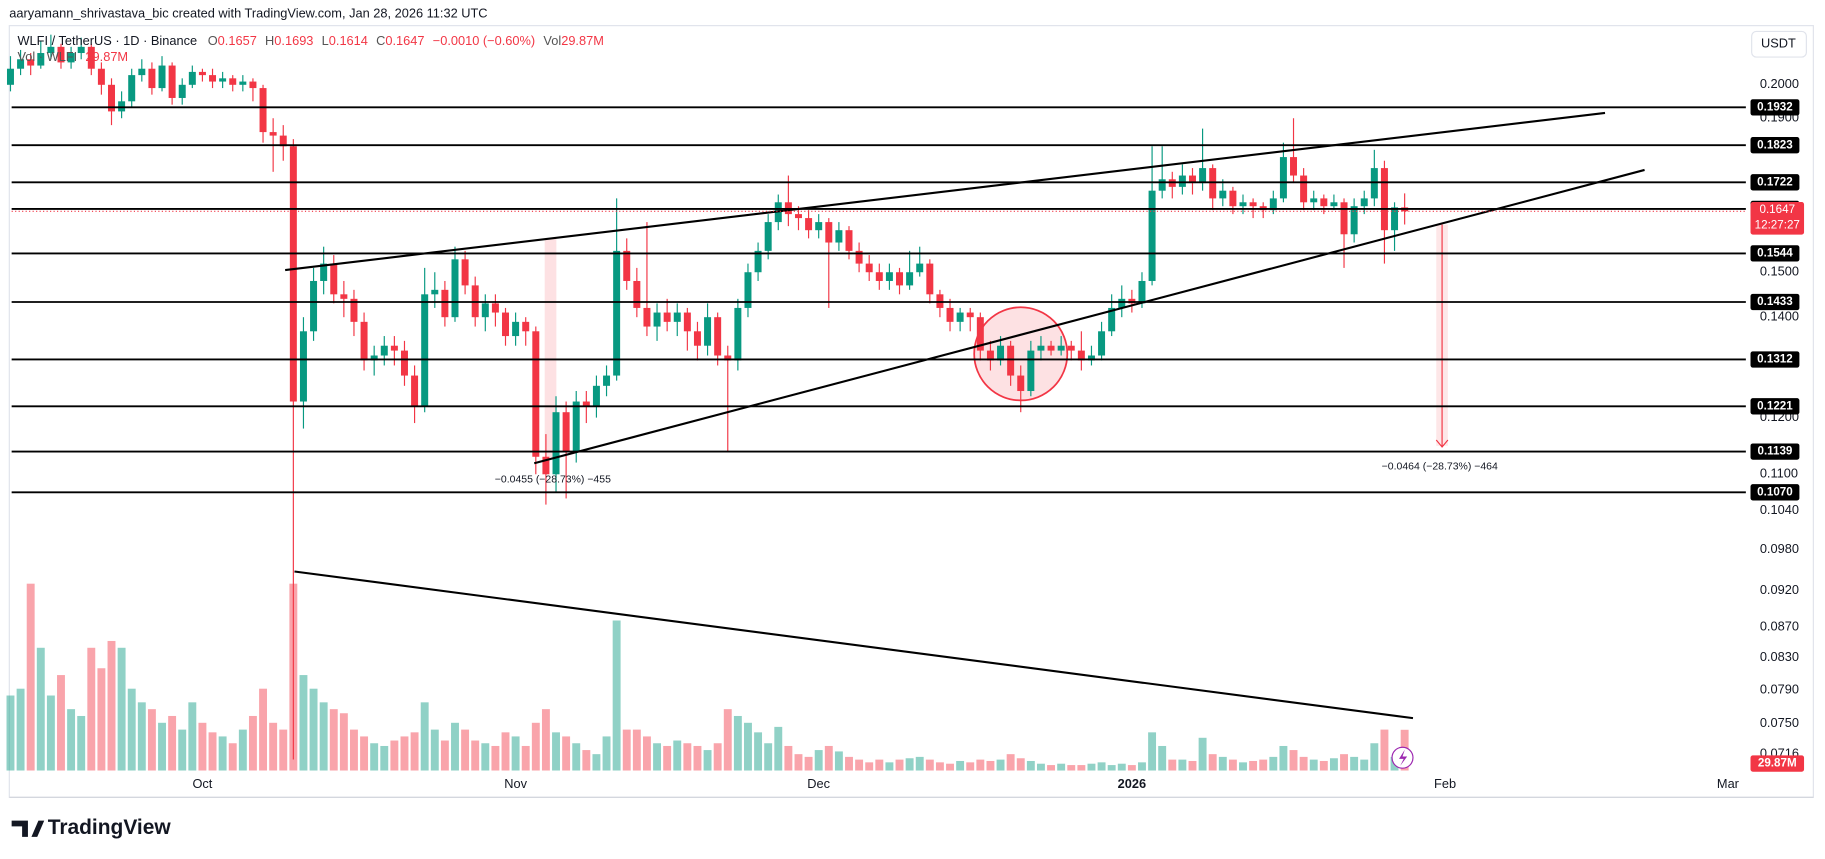  Describe the element at coordinates (552, 40) in the screenshot. I see `legend-key: Vol` at that location.